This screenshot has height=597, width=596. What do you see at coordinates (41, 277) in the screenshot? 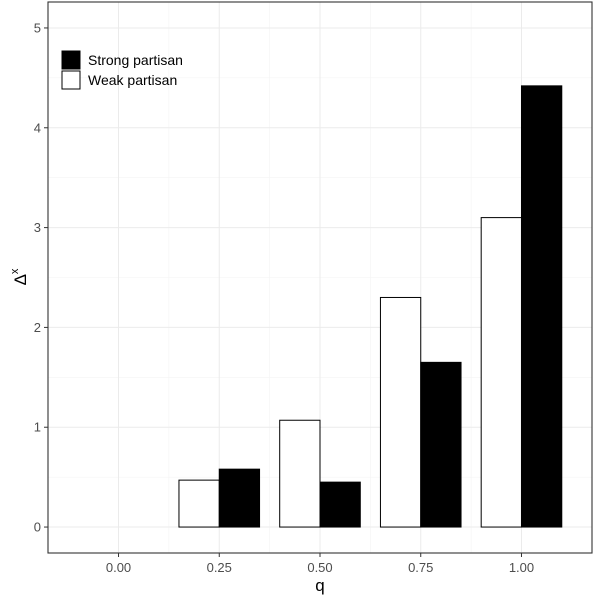
I see `y-axis-ticks: 0 1 2 3 4 5` at bounding box center [41, 277].